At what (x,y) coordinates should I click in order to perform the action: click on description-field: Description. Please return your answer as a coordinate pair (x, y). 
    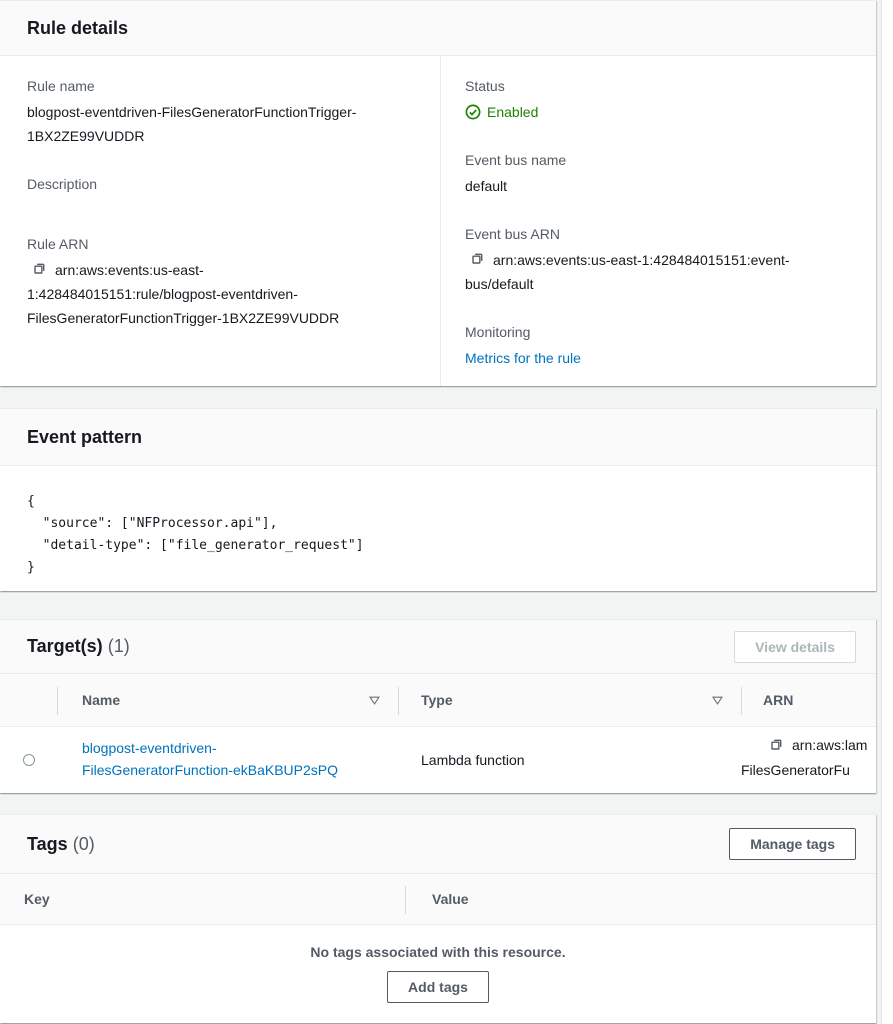
    Looking at the image, I should click on (221, 191).